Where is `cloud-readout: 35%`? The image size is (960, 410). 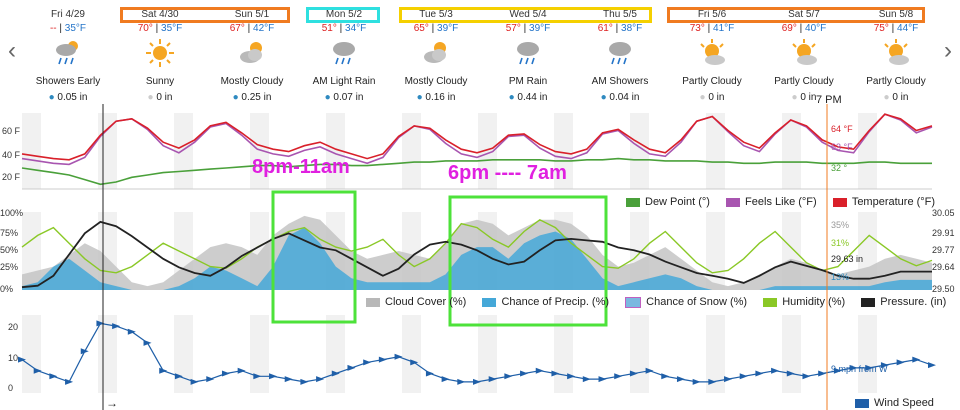 cloud-readout: 35% is located at coordinates (840, 225).